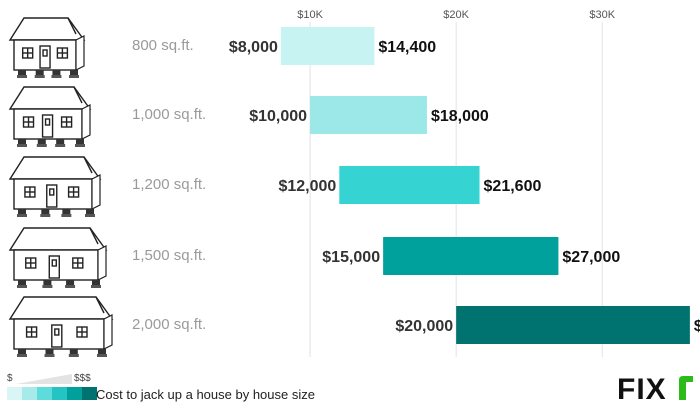 The height and width of the screenshot is (413, 700). What do you see at coordinates (253, 47) in the screenshot?
I see `low-value-label: $8,000` at bounding box center [253, 47].